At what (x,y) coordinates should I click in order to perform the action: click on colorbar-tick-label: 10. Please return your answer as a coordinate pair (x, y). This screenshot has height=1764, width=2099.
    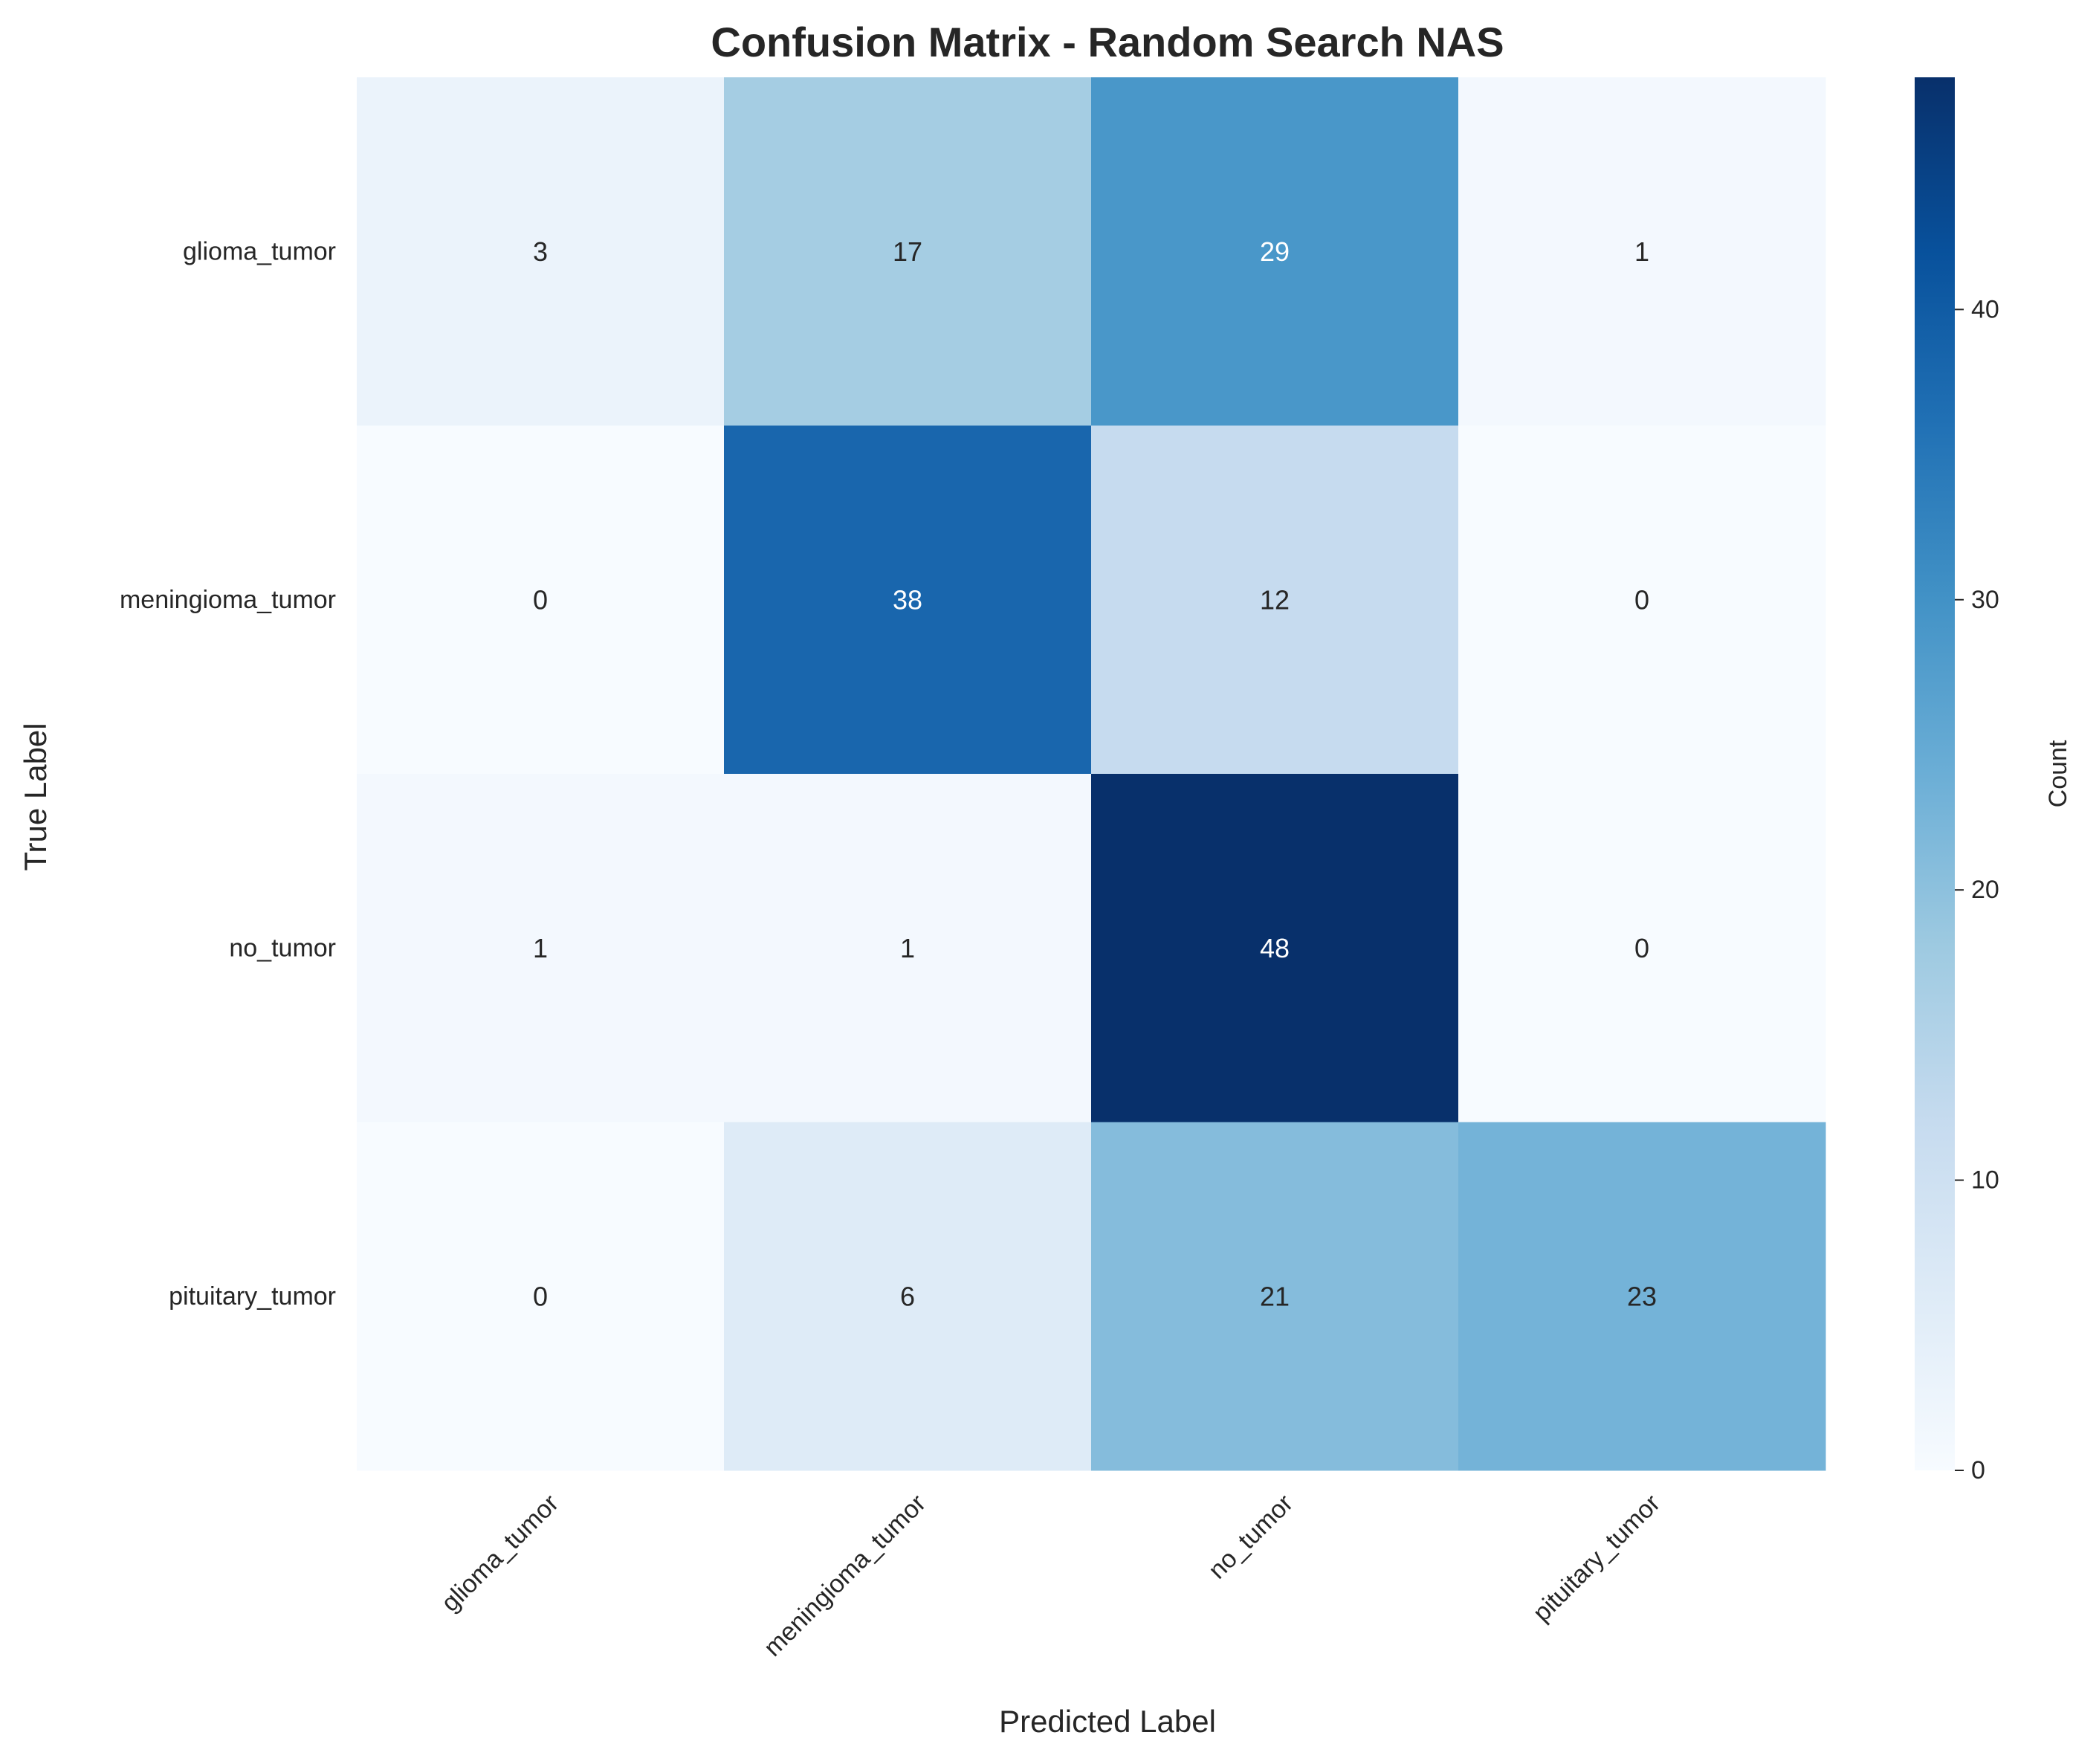
    Looking at the image, I should click on (1985, 1181).